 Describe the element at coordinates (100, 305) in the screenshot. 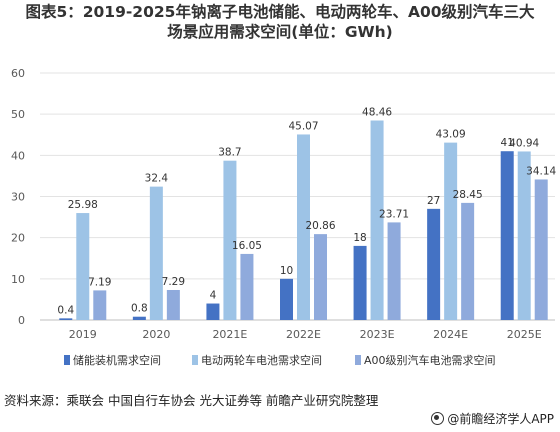

I see `bar-s3-2019` at that location.